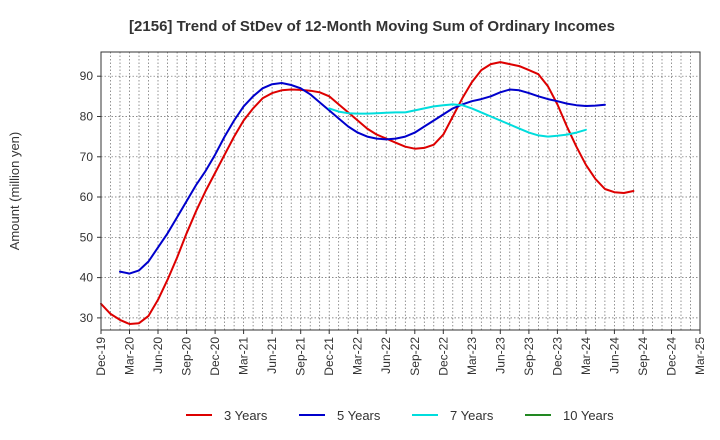  I want to click on x-tick-label: Dec-21, so click(329, 356).